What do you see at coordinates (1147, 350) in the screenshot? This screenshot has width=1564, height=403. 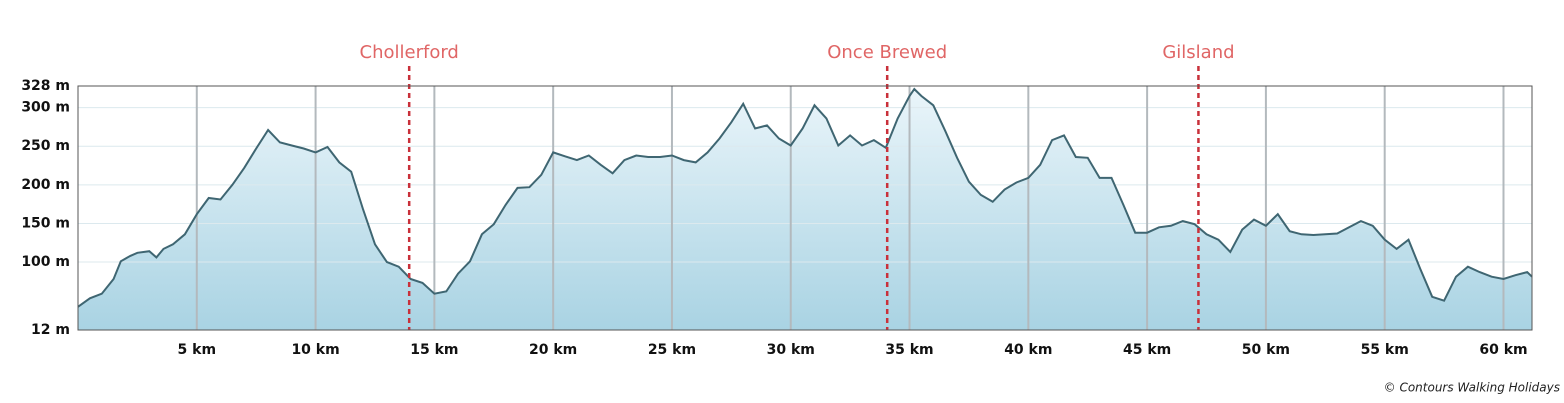 I see `x-tick-label: 45 km` at bounding box center [1147, 350].